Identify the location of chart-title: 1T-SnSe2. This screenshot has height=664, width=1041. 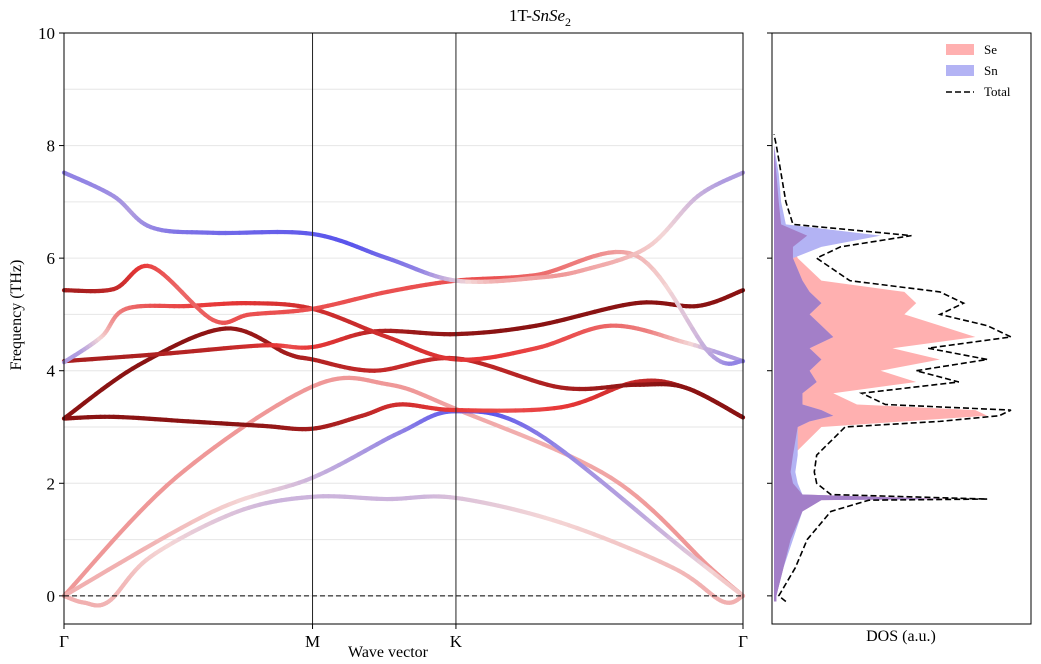
(540, 17).